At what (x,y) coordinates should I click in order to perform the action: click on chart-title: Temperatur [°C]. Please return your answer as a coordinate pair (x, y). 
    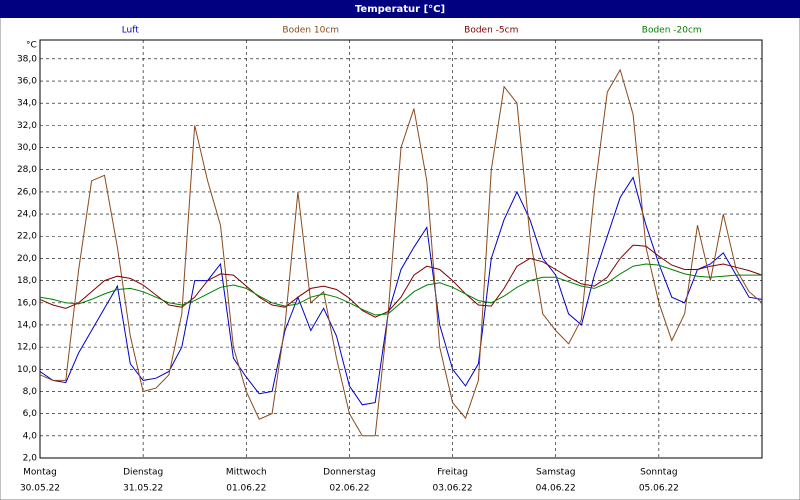
    Looking at the image, I should click on (400, 9).